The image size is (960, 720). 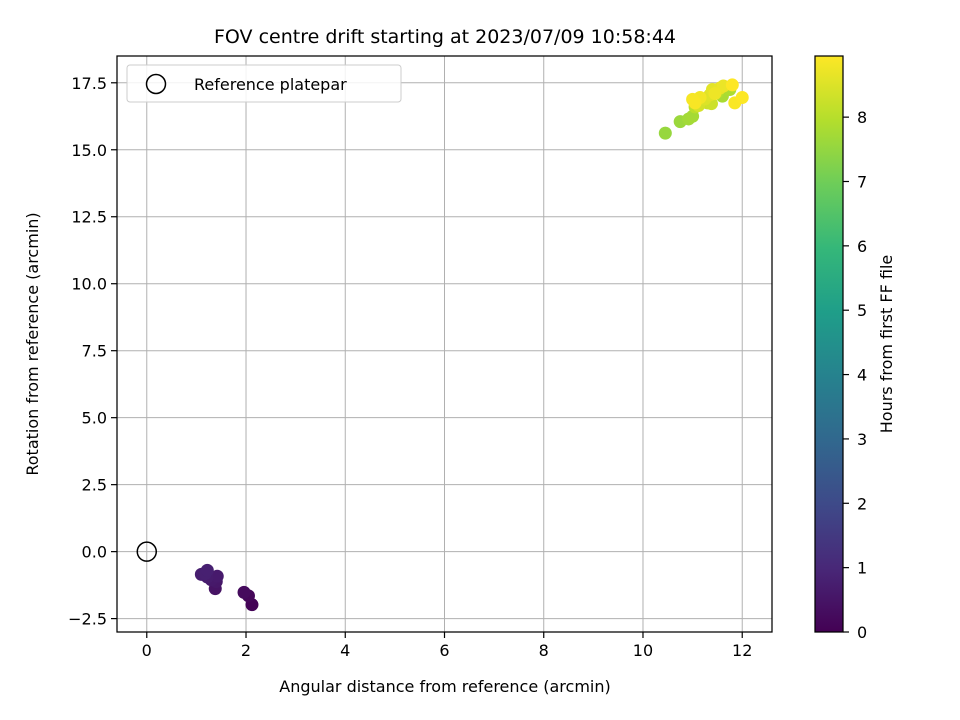 I want to click on x-tick-label: 6, so click(x=444, y=650).